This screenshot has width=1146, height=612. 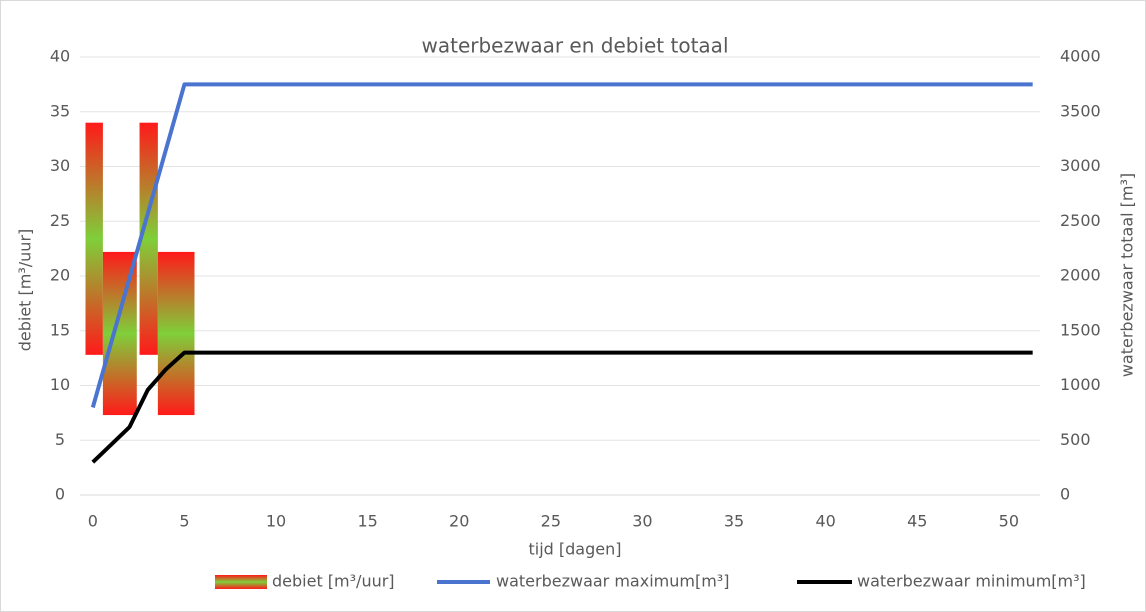 What do you see at coordinates (575, 549) in the screenshot?
I see `x-axis-title: tijd [dagen]` at bounding box center [575, 549].